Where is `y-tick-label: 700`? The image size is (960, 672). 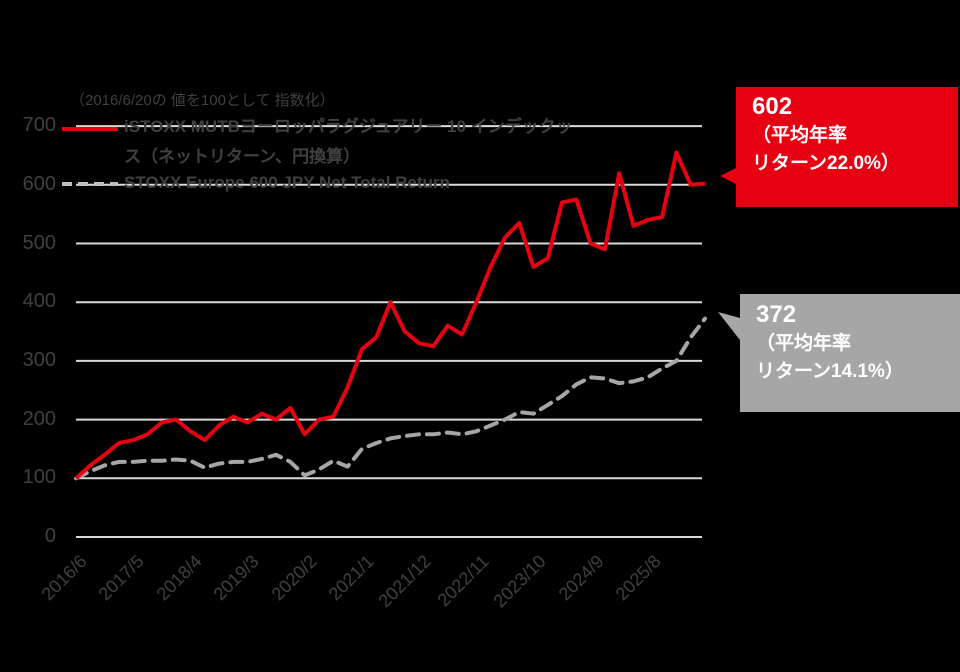 y-tick-label: 700 is located at coordinates (39, 125).